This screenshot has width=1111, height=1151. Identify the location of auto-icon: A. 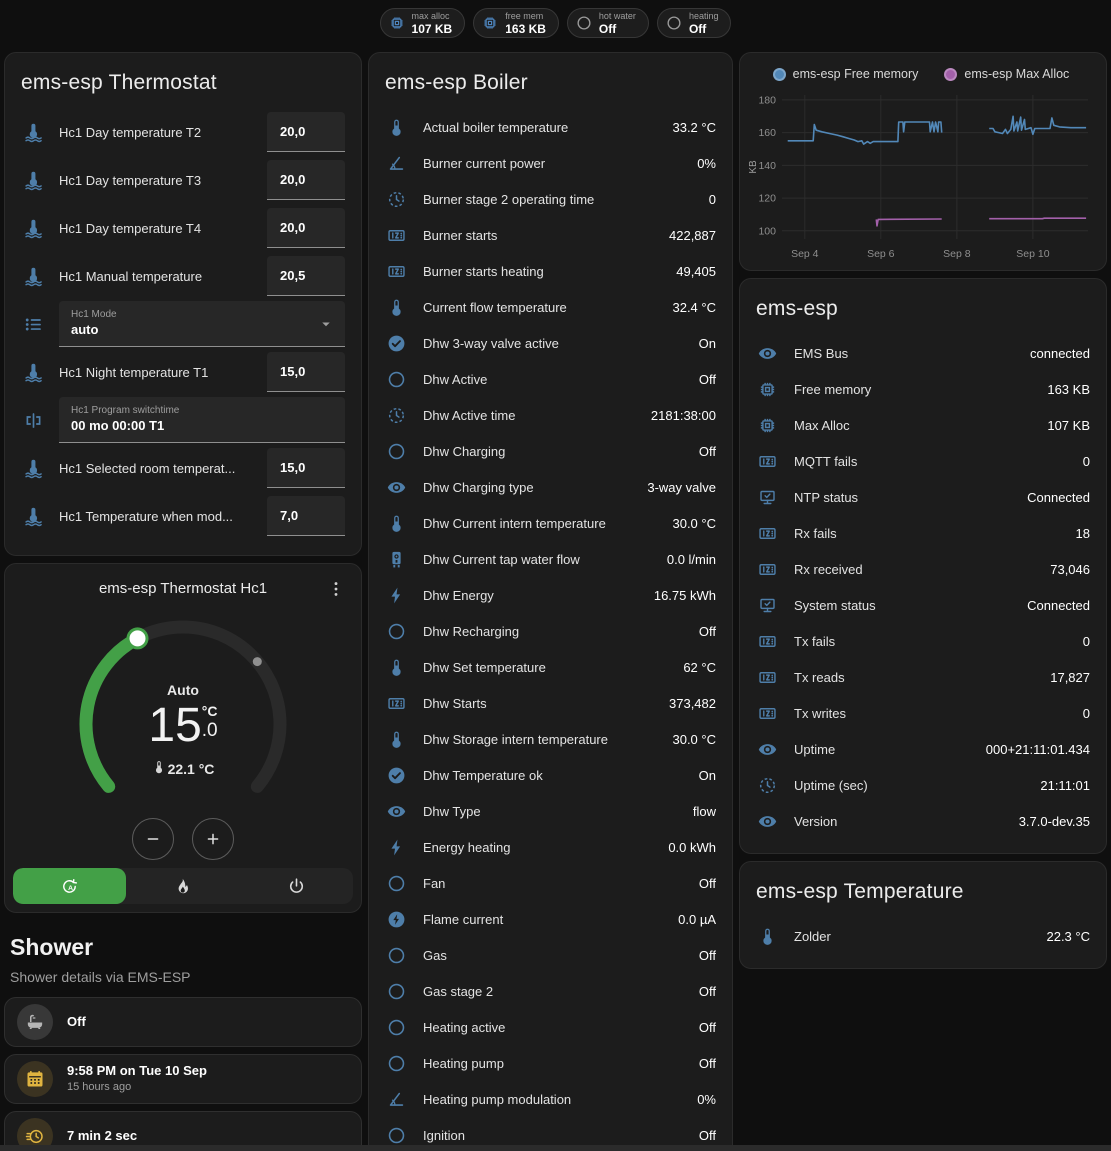
(69, 886).